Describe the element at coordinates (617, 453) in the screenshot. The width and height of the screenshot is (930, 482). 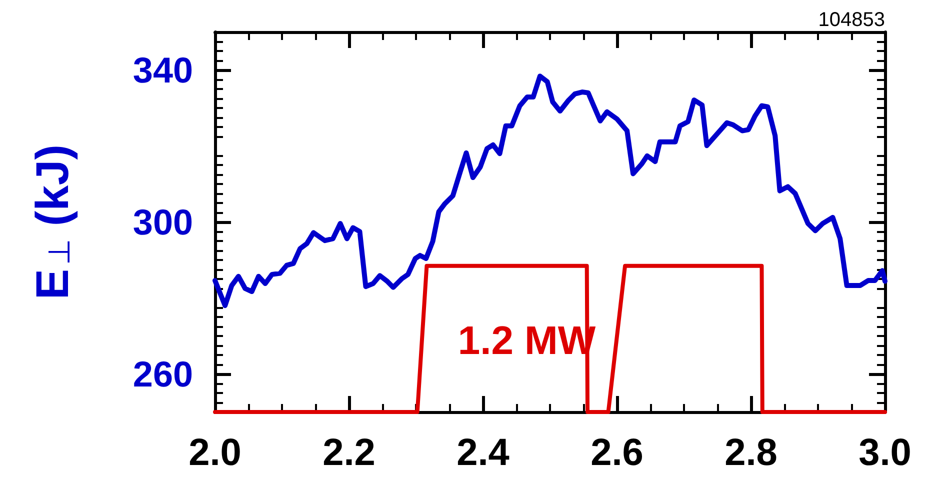
I see `x-tick-label: 2.6` at that location.